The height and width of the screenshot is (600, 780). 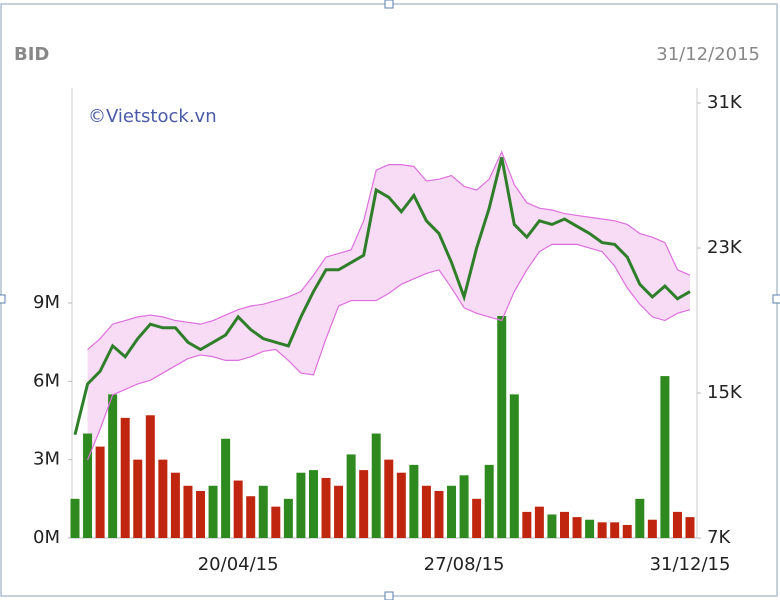 I want to click on x-tick-label: 31/12/15, so click(x=690, y=564).